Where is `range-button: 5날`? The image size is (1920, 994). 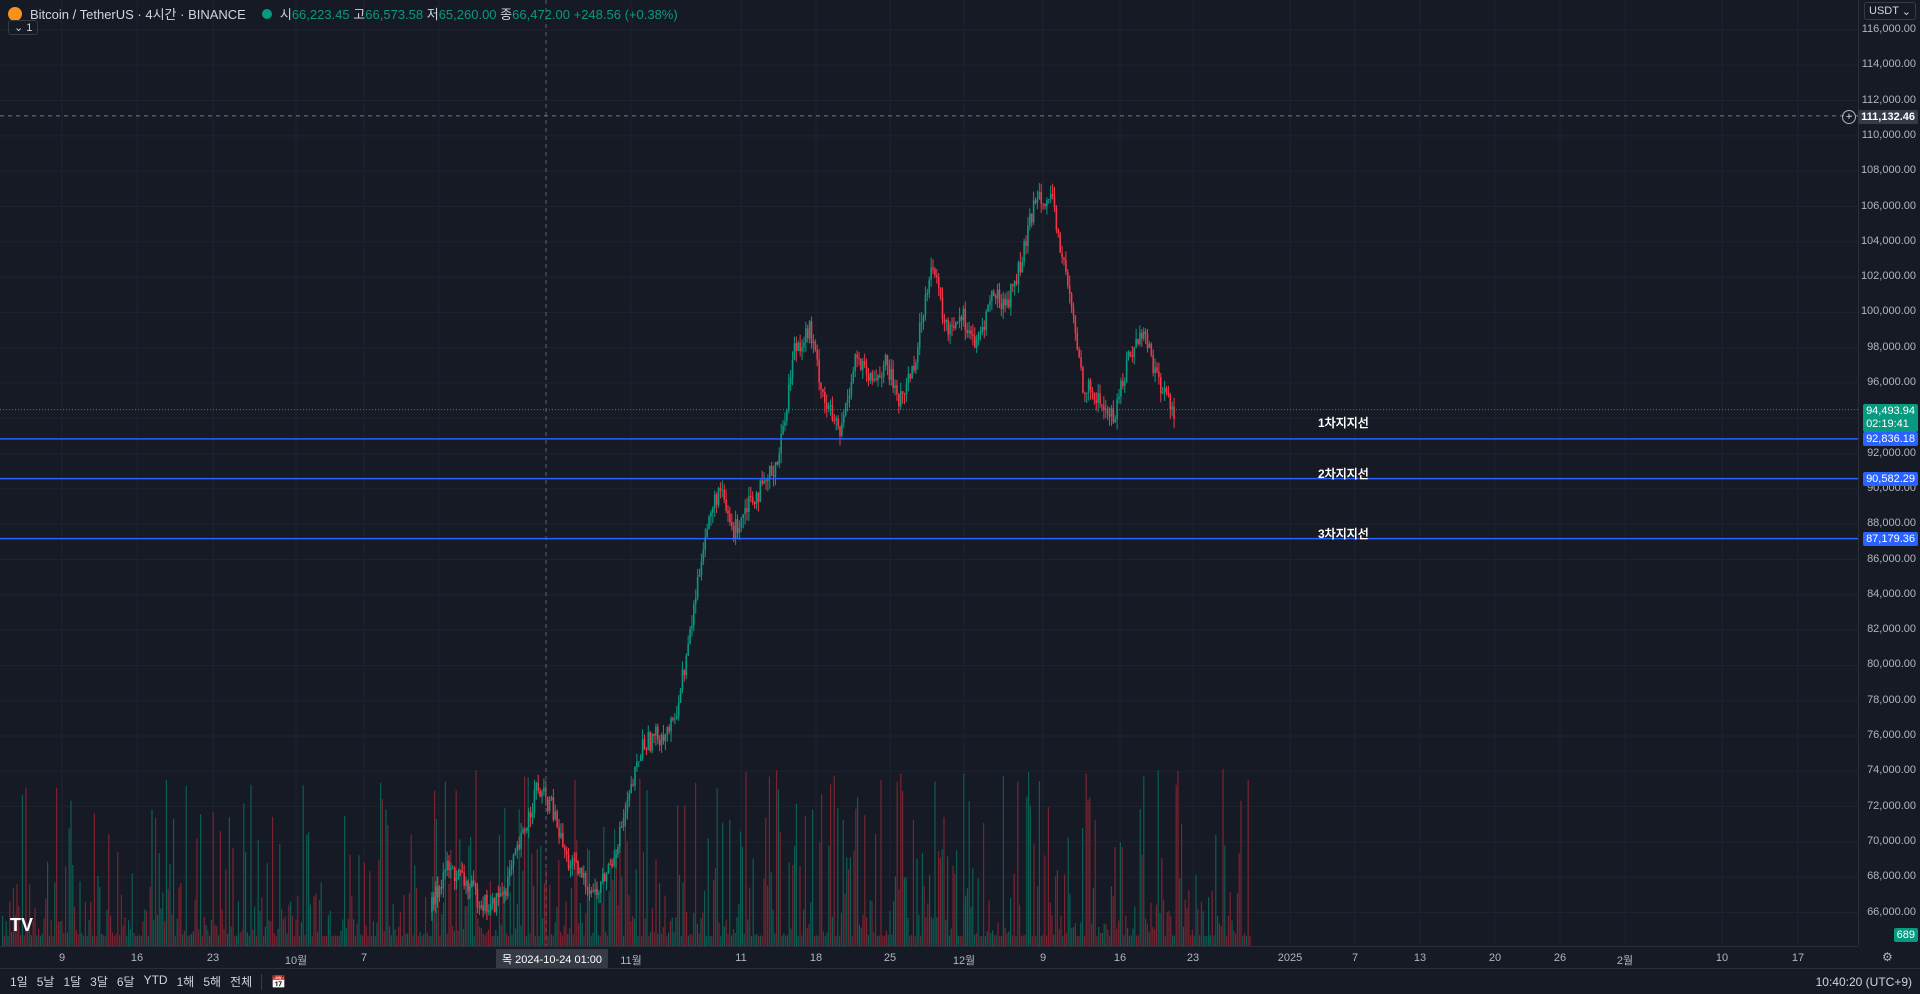 range-button: 5날 is located at coordinates (45, 982).